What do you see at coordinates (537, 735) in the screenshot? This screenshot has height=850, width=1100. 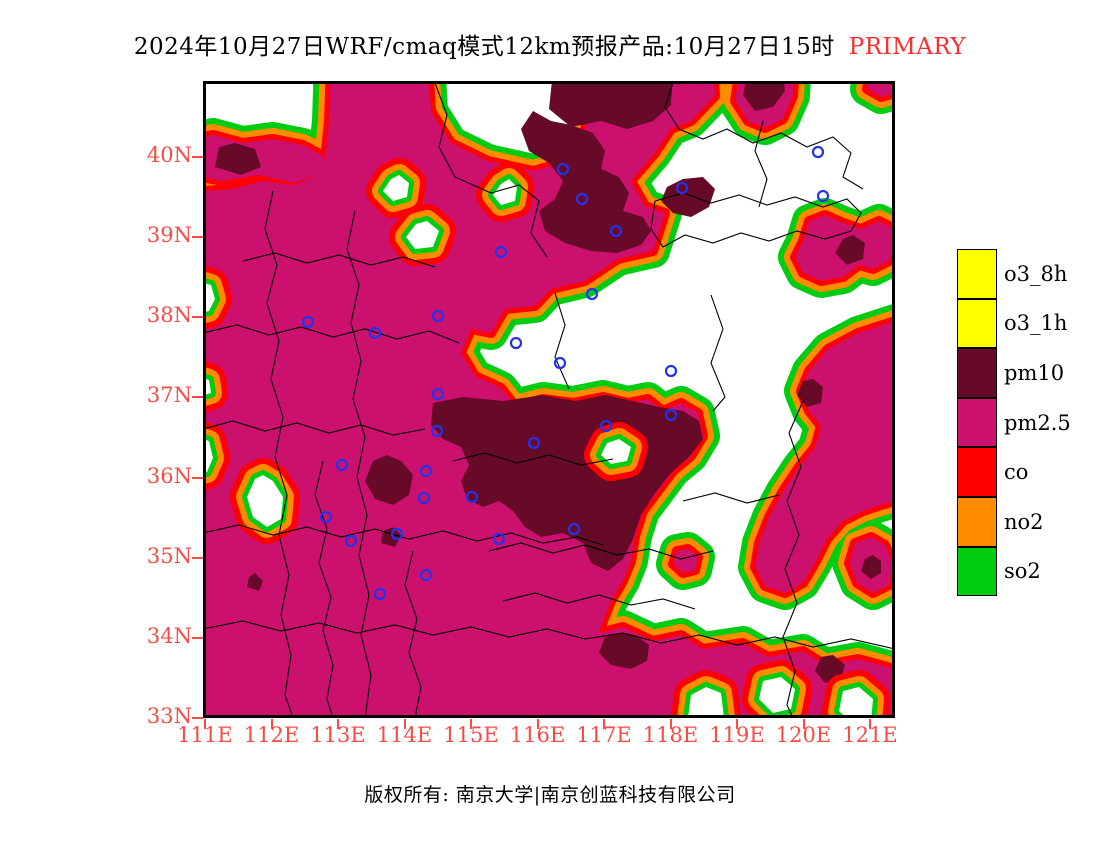 I see `lon-axis-label: 116E` at bounding box center [537, 735].